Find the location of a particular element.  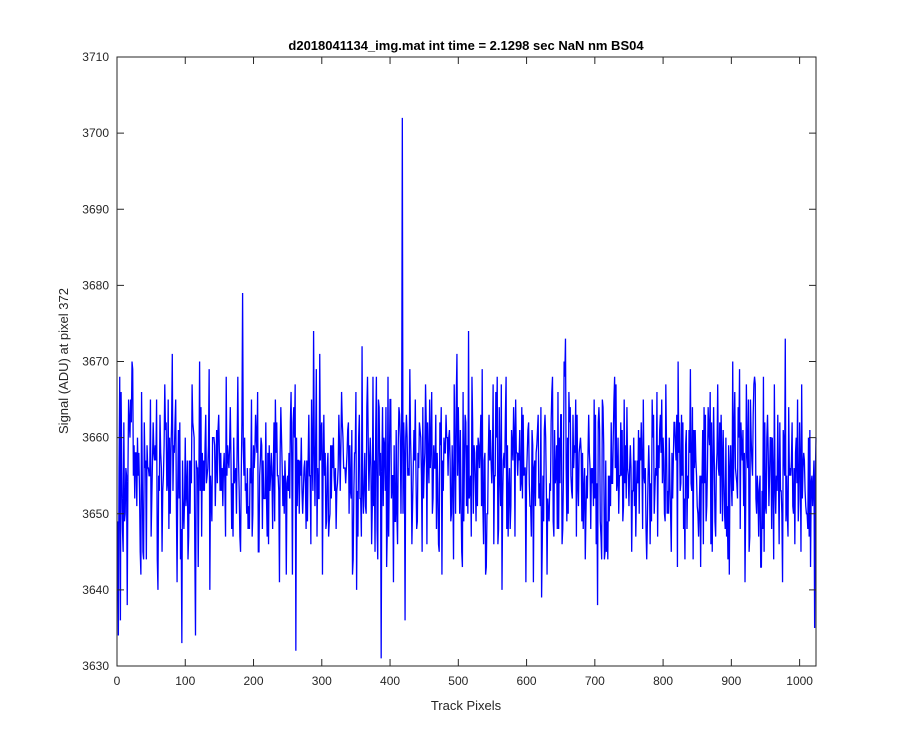

x-tick-label: 200 is located at coordinates (254, 681).